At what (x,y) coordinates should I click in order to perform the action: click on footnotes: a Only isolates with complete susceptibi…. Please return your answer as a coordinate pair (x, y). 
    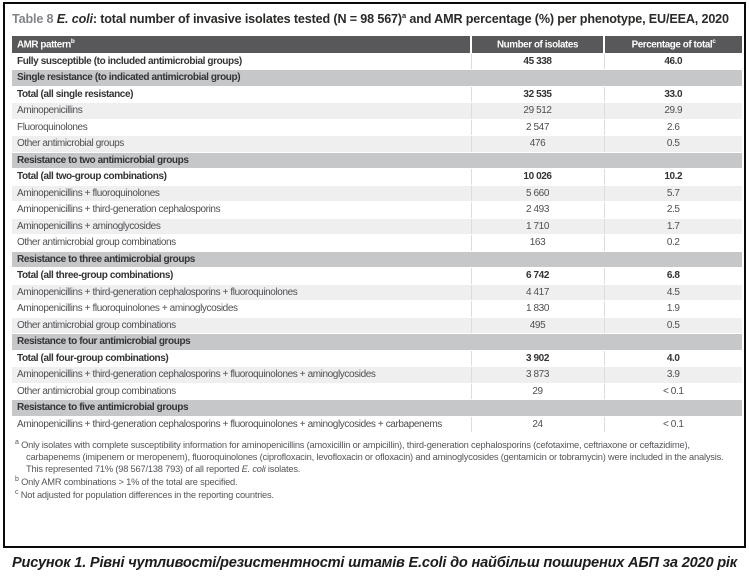
    Looking at the image, I should click on (375, 470).